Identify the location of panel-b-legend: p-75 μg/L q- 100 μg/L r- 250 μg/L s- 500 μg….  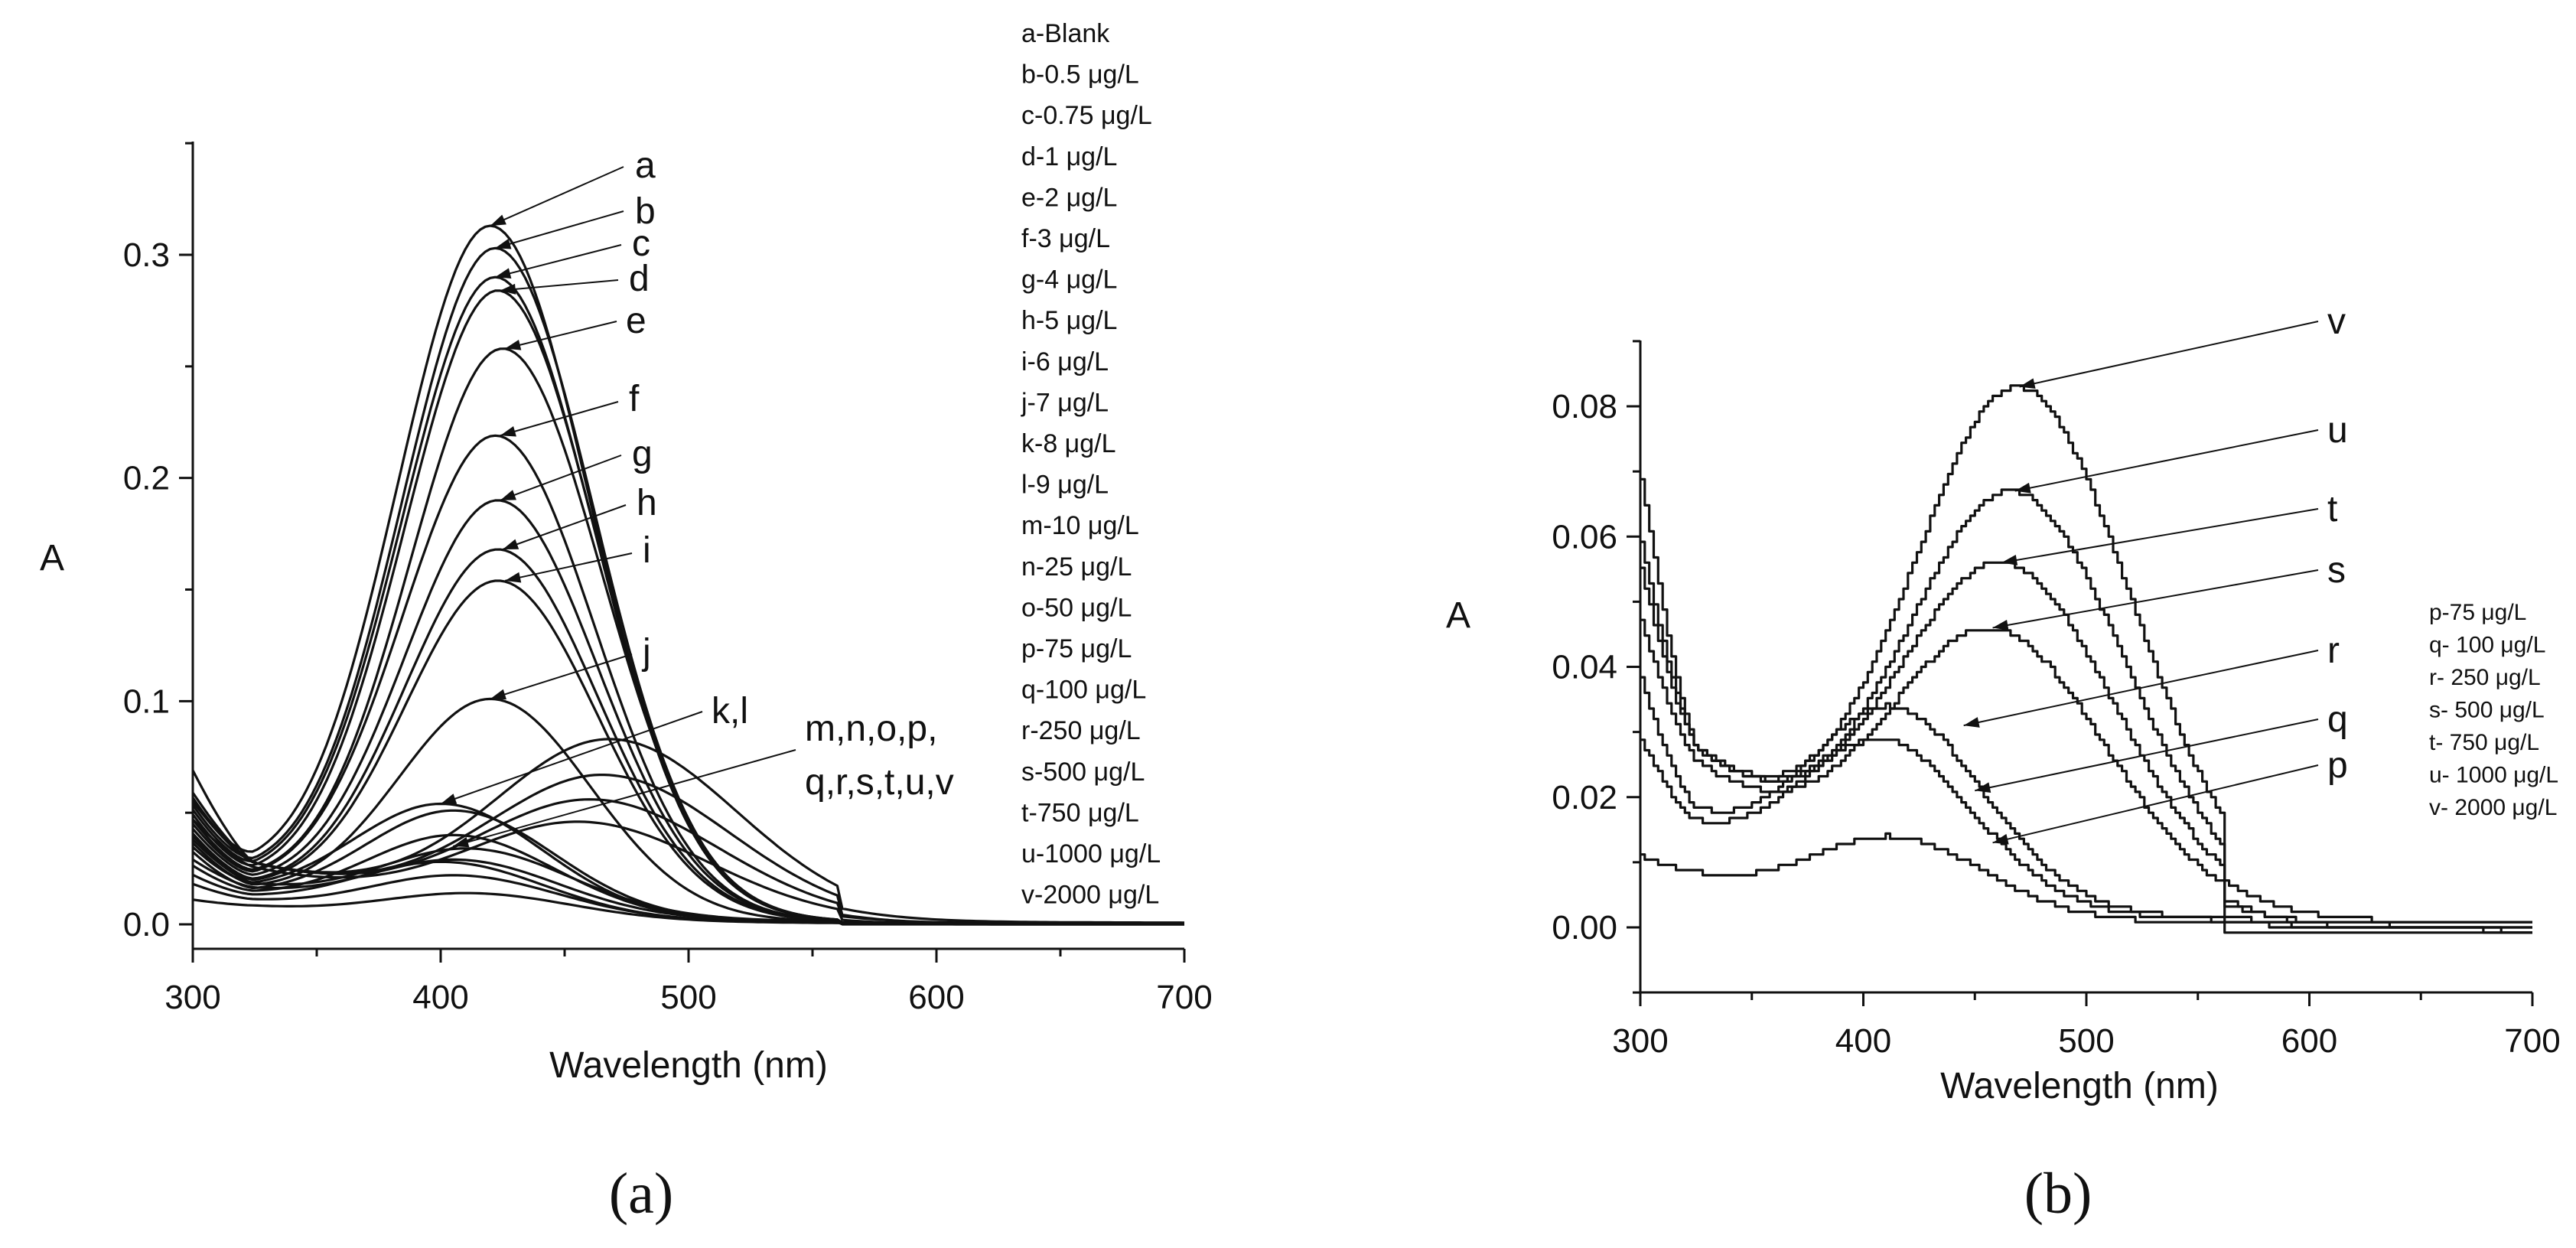
(2493, 710).